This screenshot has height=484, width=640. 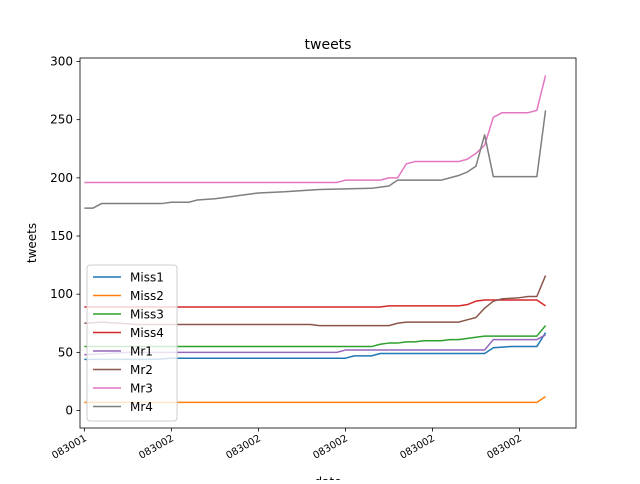 I want to click on legend-label-miss3: Miss3, so click(x=147, y=315).